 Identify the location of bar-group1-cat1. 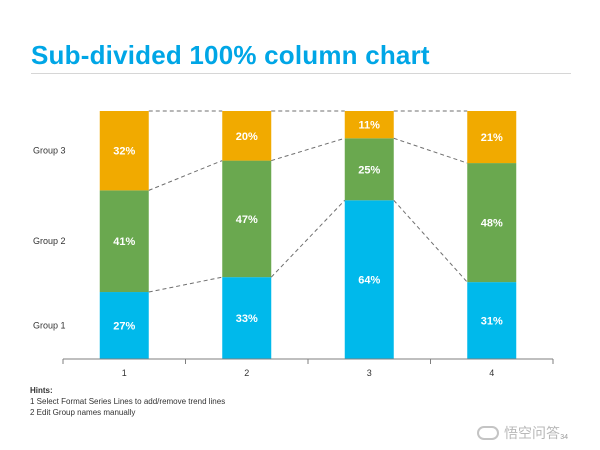
(124, 325).